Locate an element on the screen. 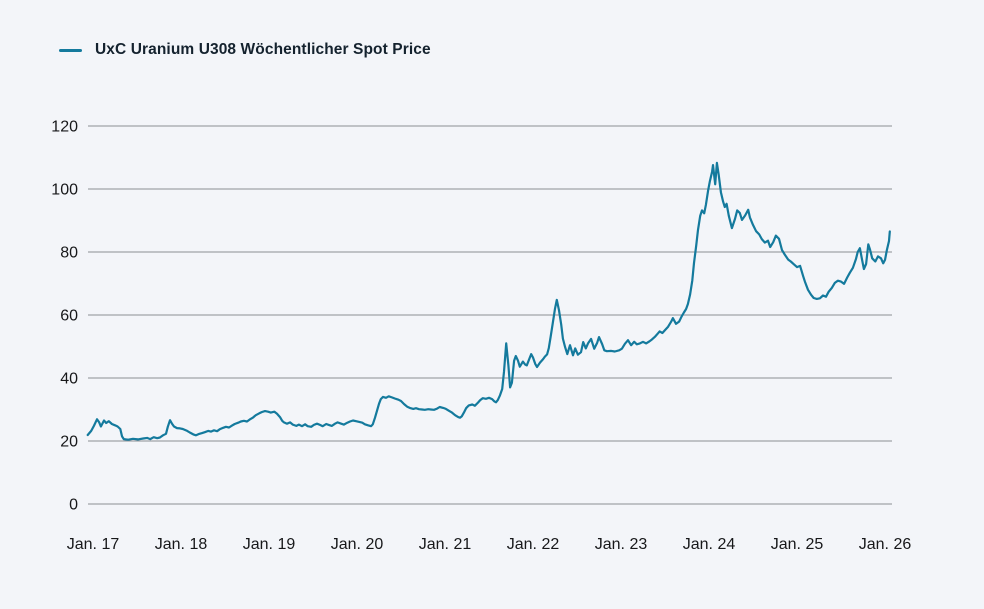 The width and height of the screenshot is (984, 609). x-tick-label: Jan. 21 is located at coordinates (445, 544).